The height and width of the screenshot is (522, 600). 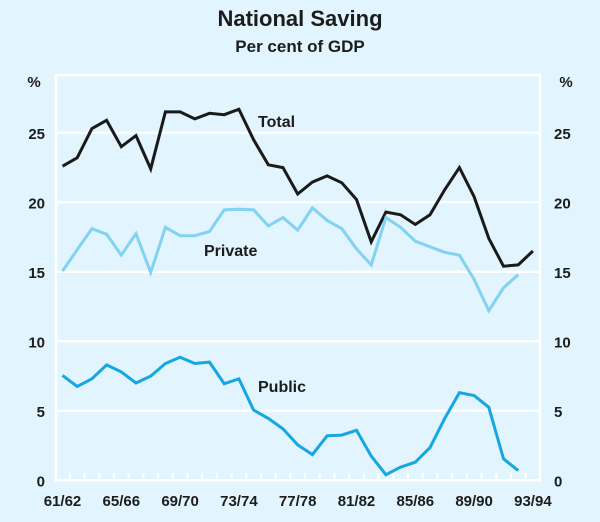 I want to click on x-tick-label: 85/86, so click(x=416, y=501).